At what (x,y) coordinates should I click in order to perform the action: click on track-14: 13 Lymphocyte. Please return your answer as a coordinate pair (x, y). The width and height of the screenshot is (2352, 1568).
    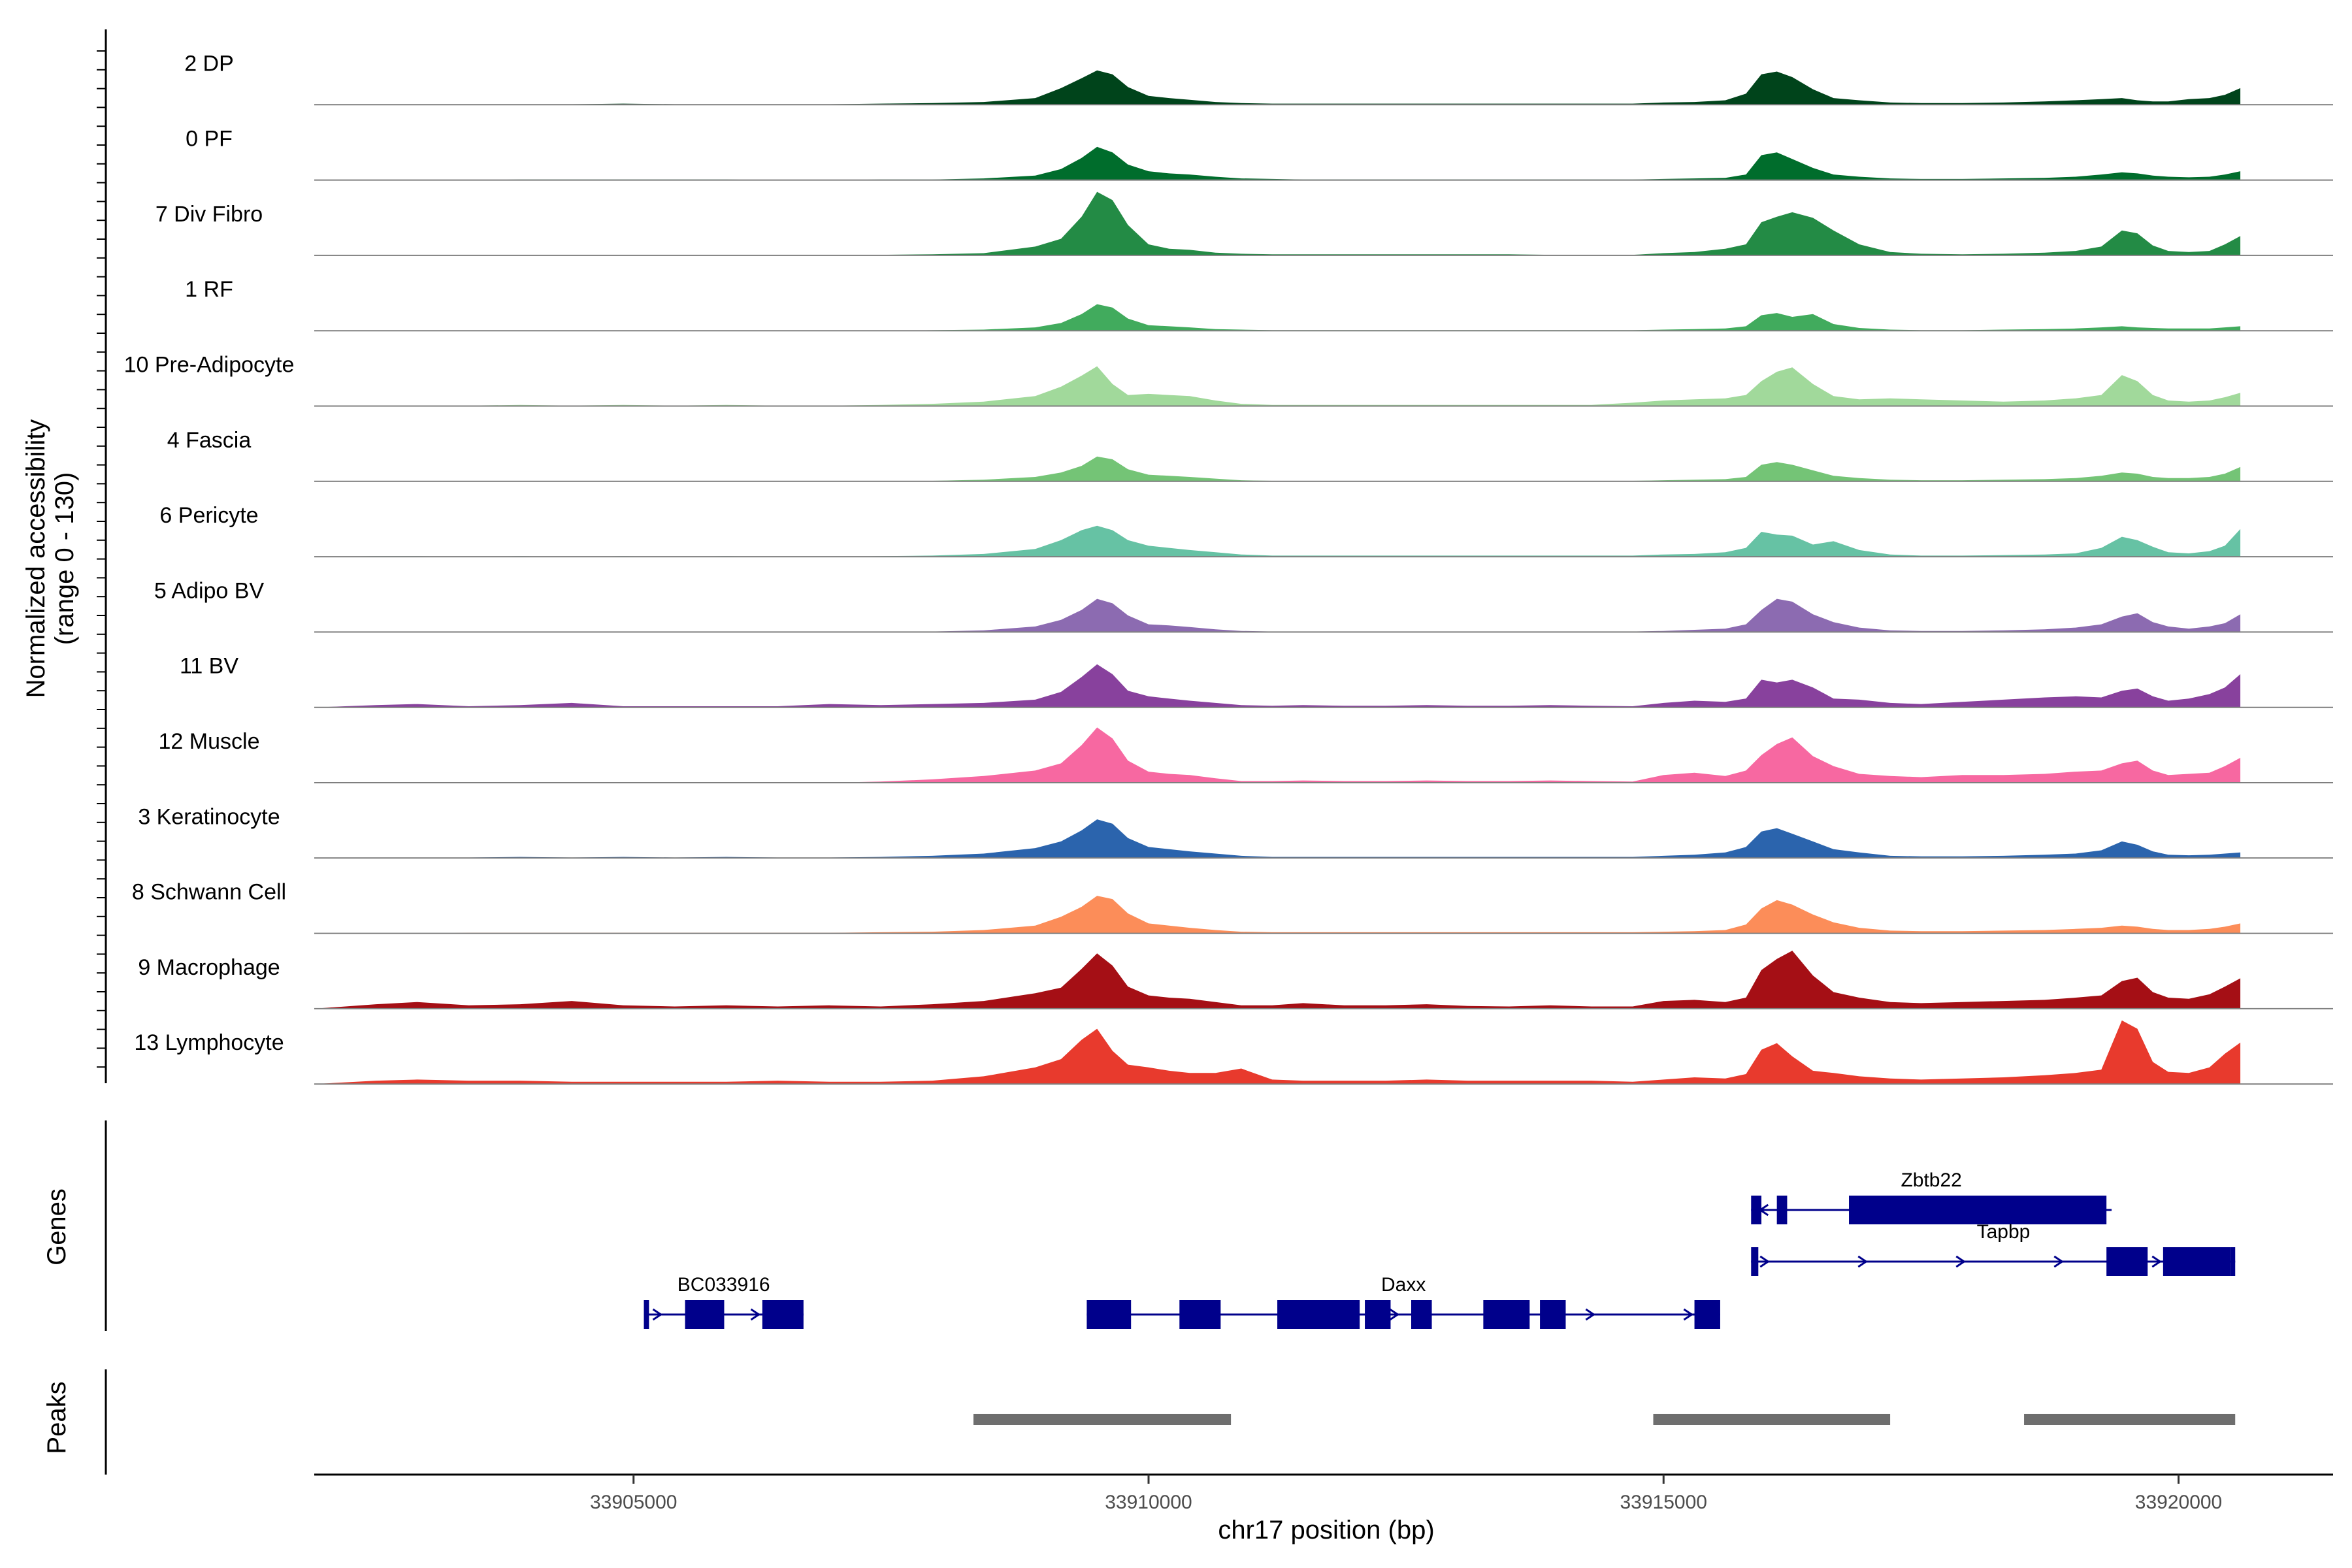
    Looking at the image, I should click on (1233, 1052).